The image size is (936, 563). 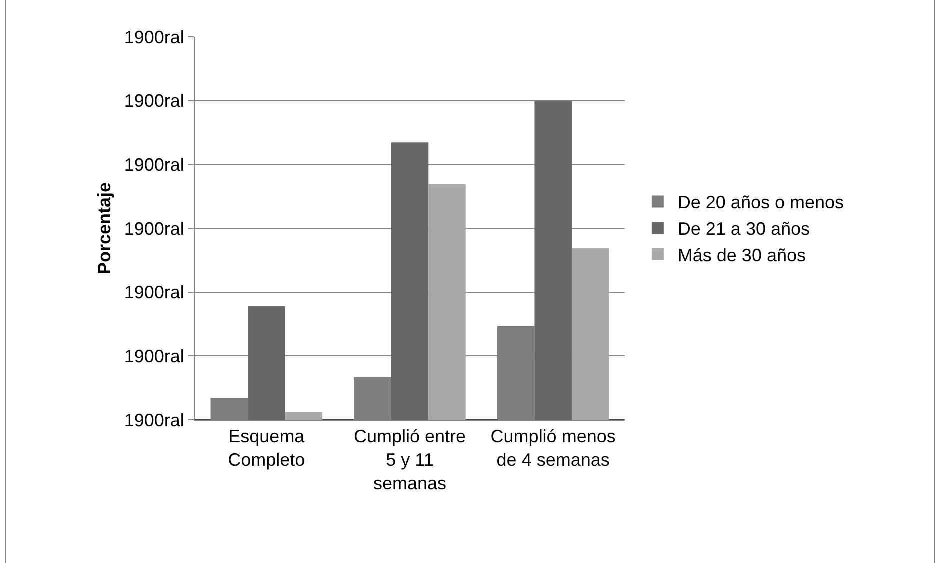 What do you see at coordinates (744, 229) in the screenshot?
I see `legend-label: De 21 a 30 años` at bounding box center [744, 229].